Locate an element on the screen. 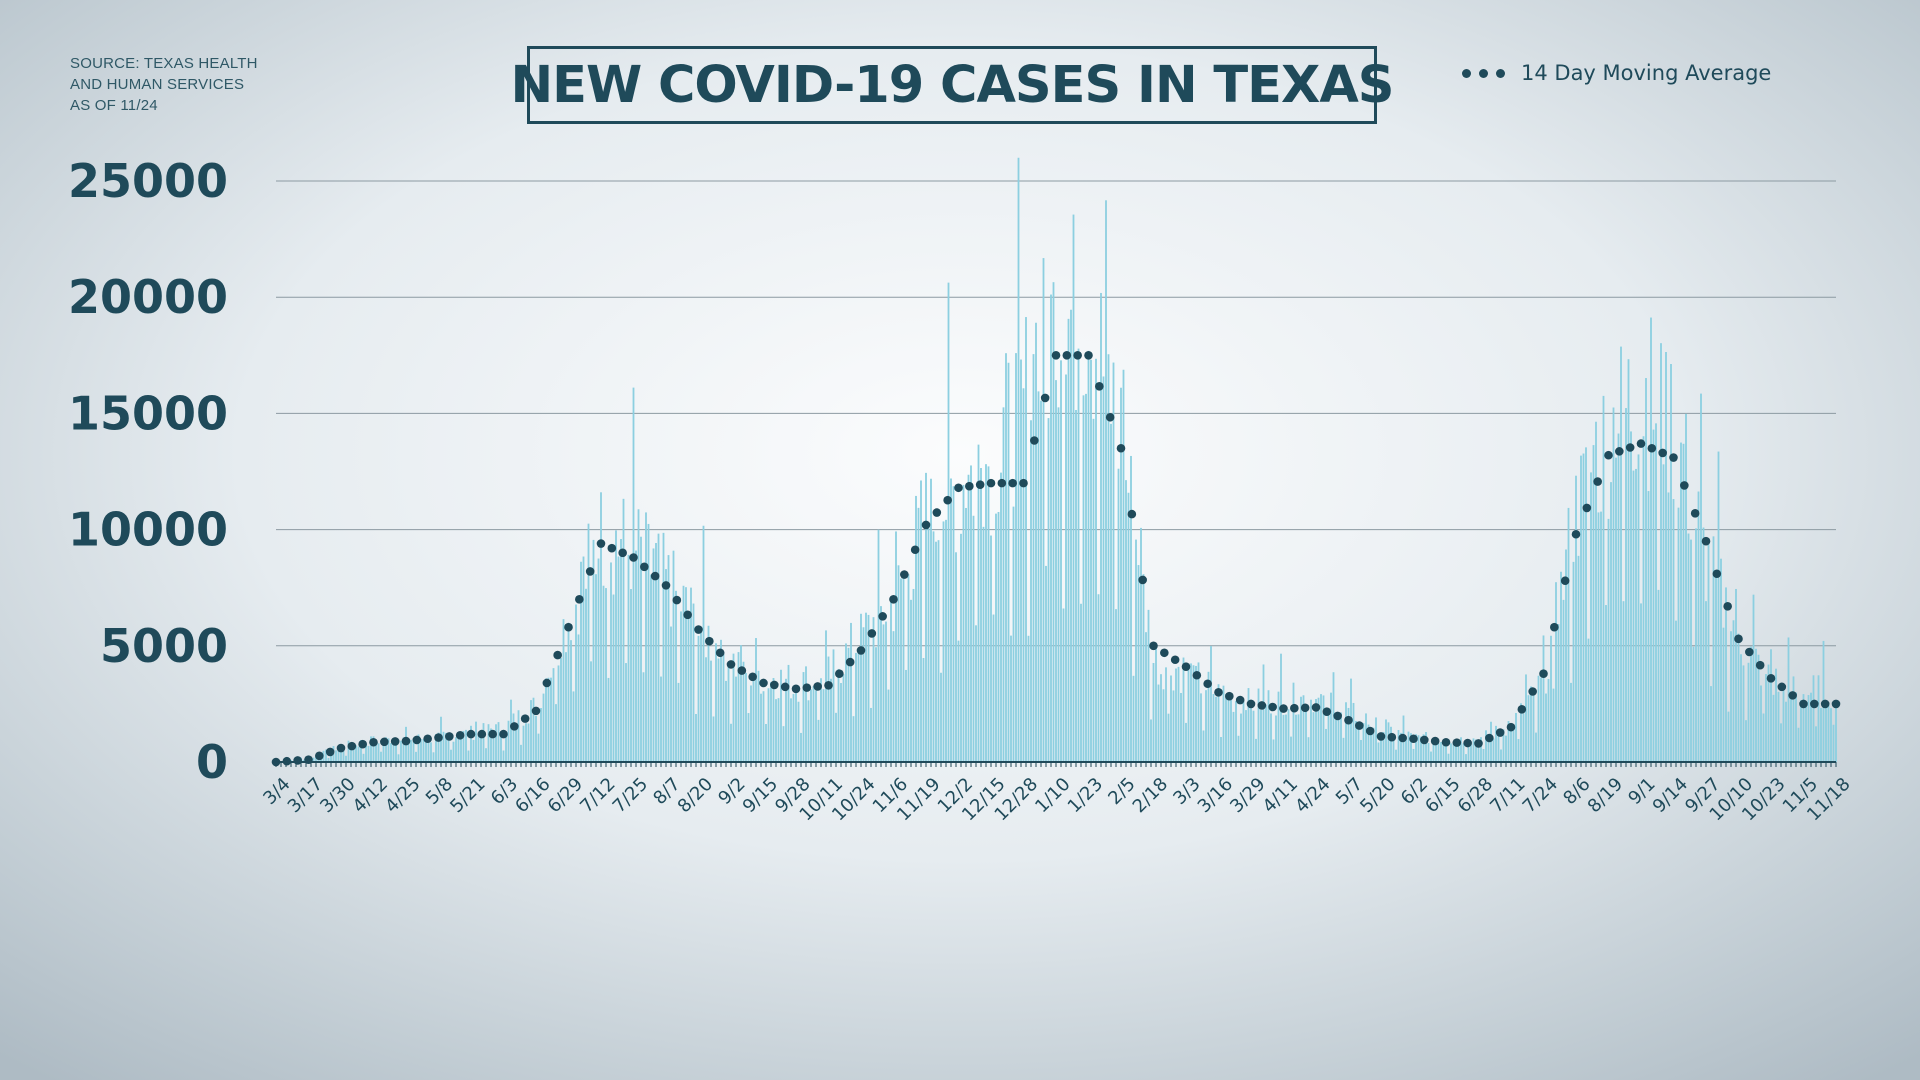 Image resolution: width=1920 pixels, height=1080 pixels. x-tick-label: 1/23 is located at coordinates (1085, 795).